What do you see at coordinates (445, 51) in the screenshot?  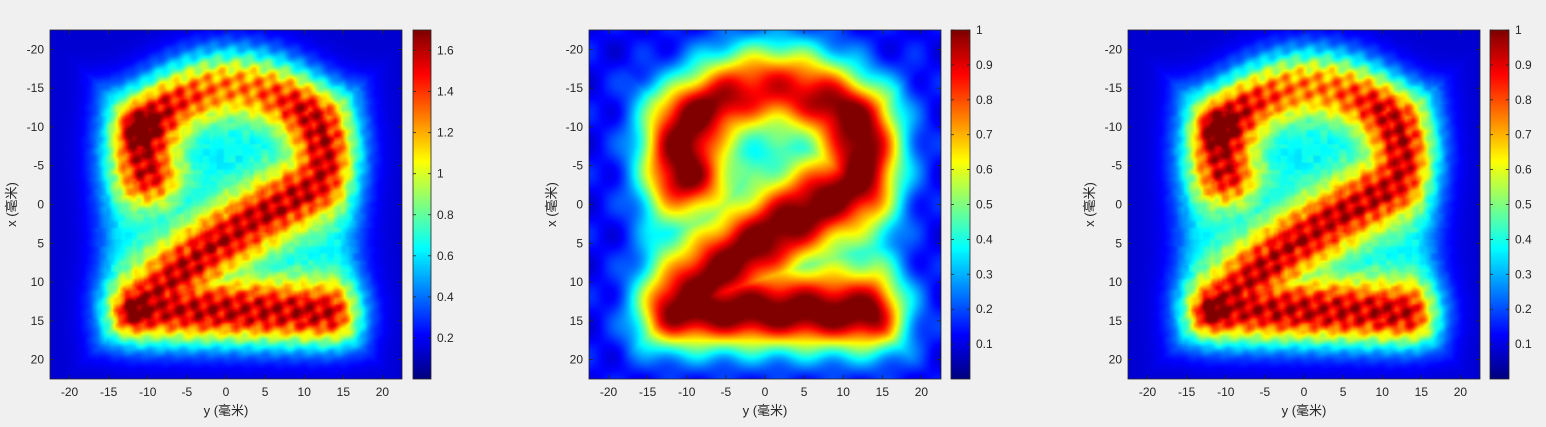 I see `colorbar-tick-label: 1.6` at bounding box center [445, 51].